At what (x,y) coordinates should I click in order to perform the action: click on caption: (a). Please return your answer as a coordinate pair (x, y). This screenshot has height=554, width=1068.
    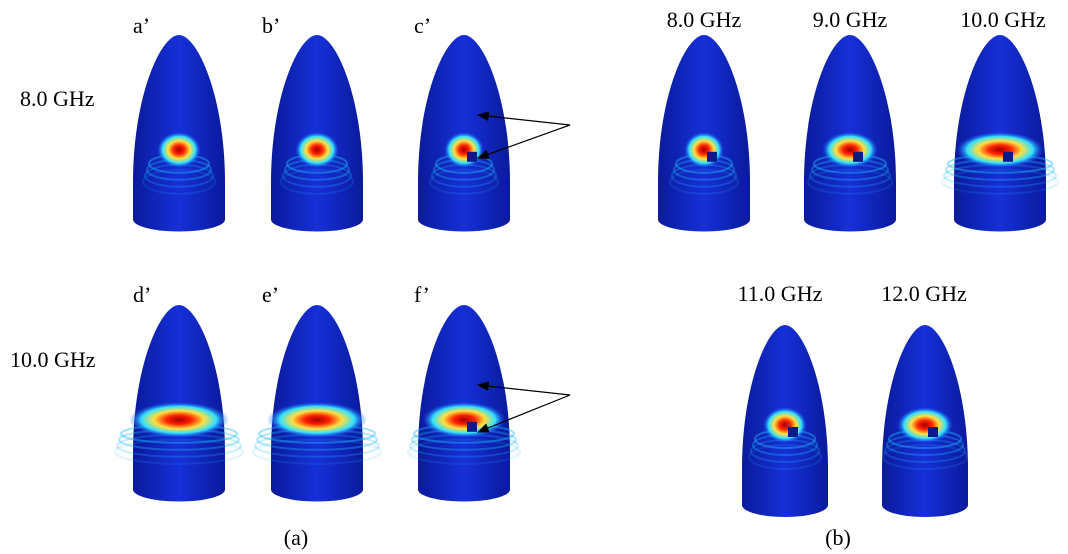
    Looking at the image, I should click on (296, 537).